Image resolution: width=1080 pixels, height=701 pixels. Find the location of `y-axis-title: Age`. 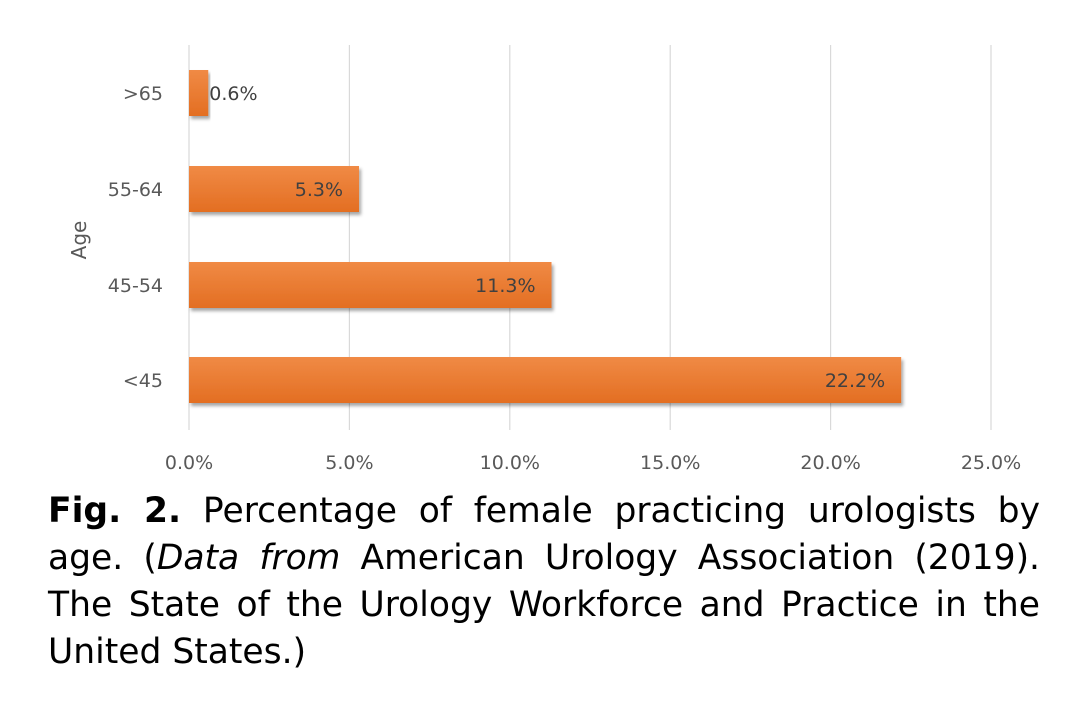

y-axis-title: Age is located at coordinates (79, 240).